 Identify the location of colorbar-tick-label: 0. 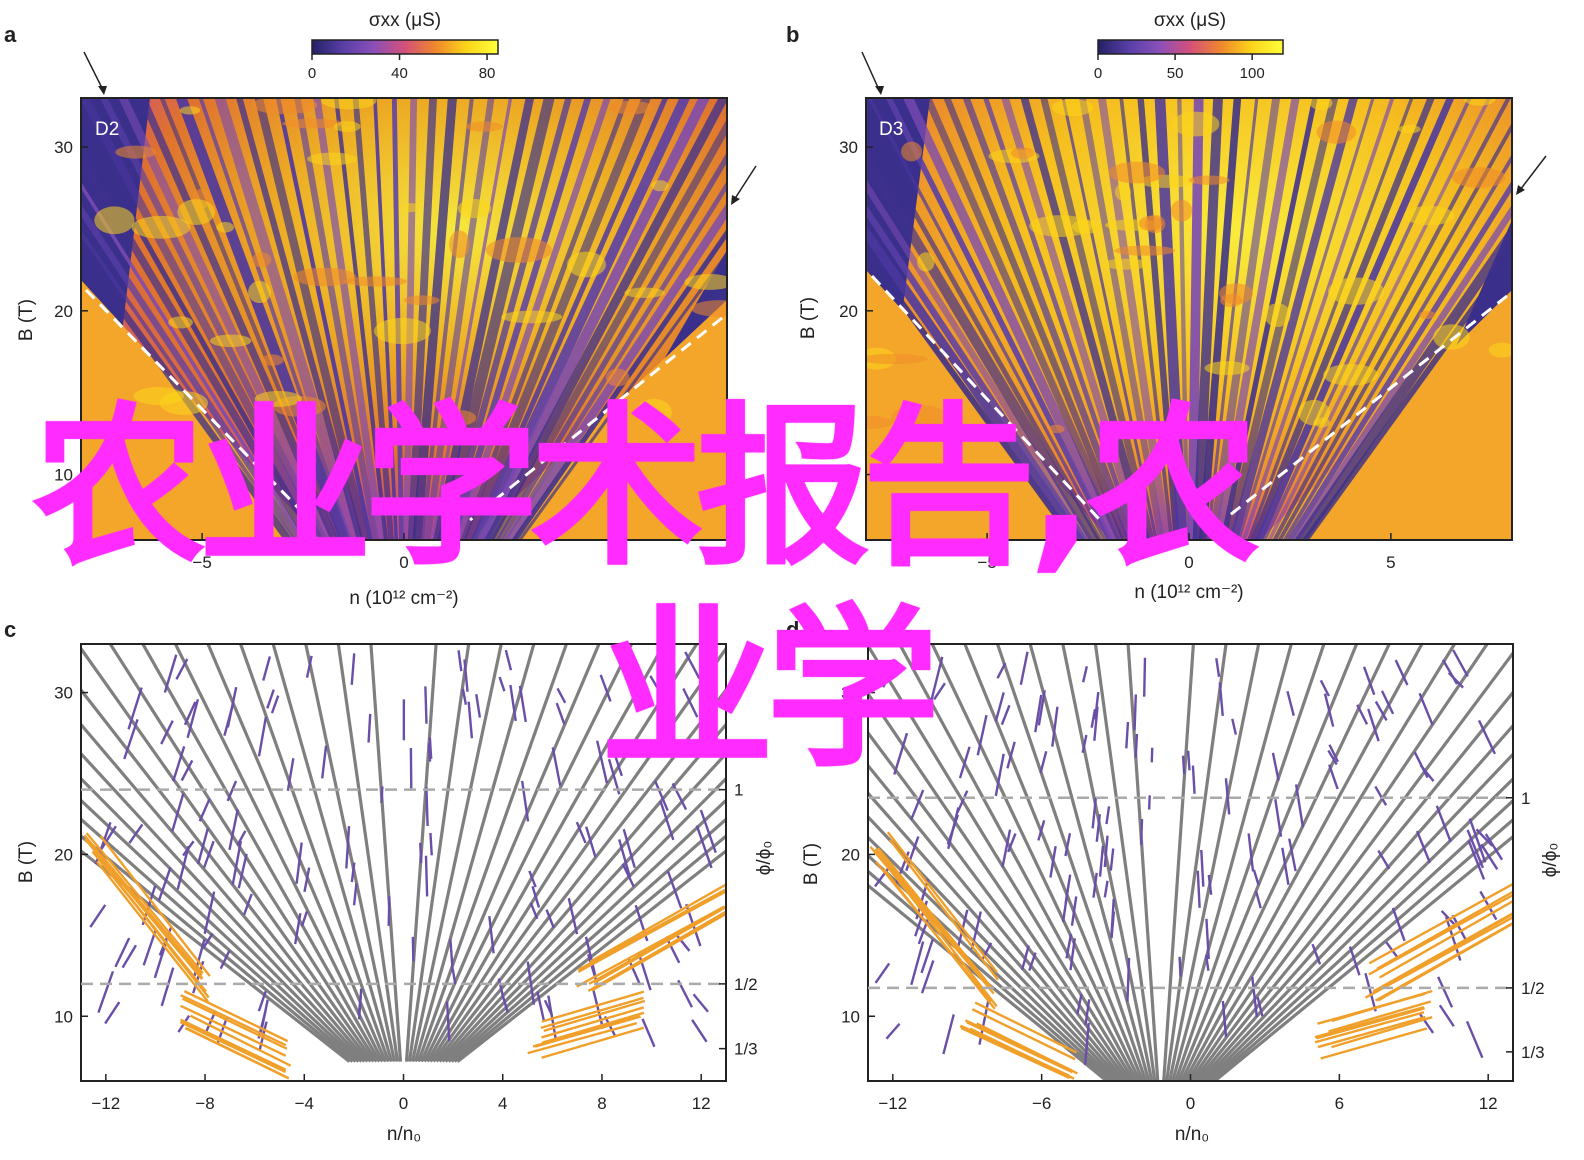
(1098, 73).